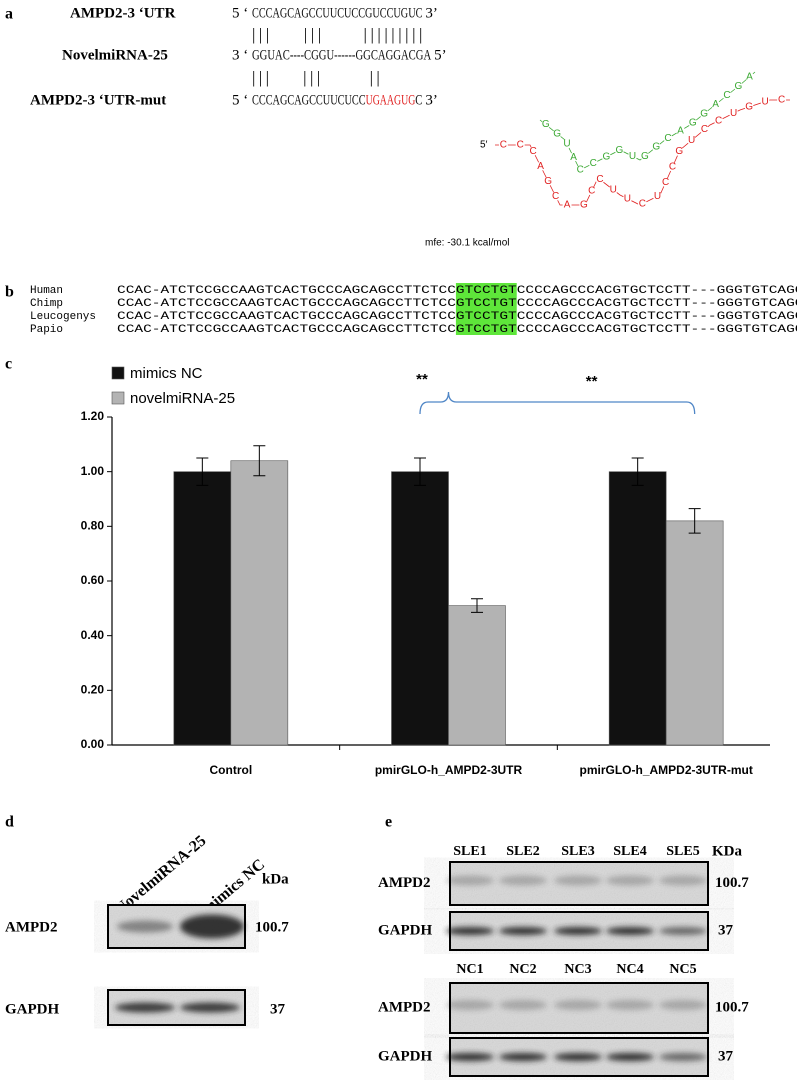 This screenshot has width=797, height=1088. Describe the element at coordinates (9, 292) in the screenshot. I see `panel-label: b` at that location.